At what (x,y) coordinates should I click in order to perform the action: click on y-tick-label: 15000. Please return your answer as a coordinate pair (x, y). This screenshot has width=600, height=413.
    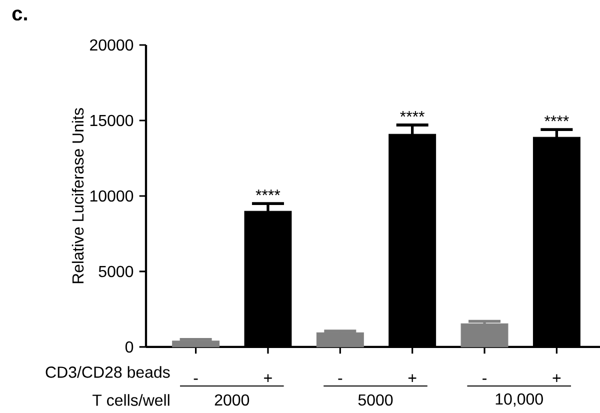
    Looking at the image, I should click on (112, 120).